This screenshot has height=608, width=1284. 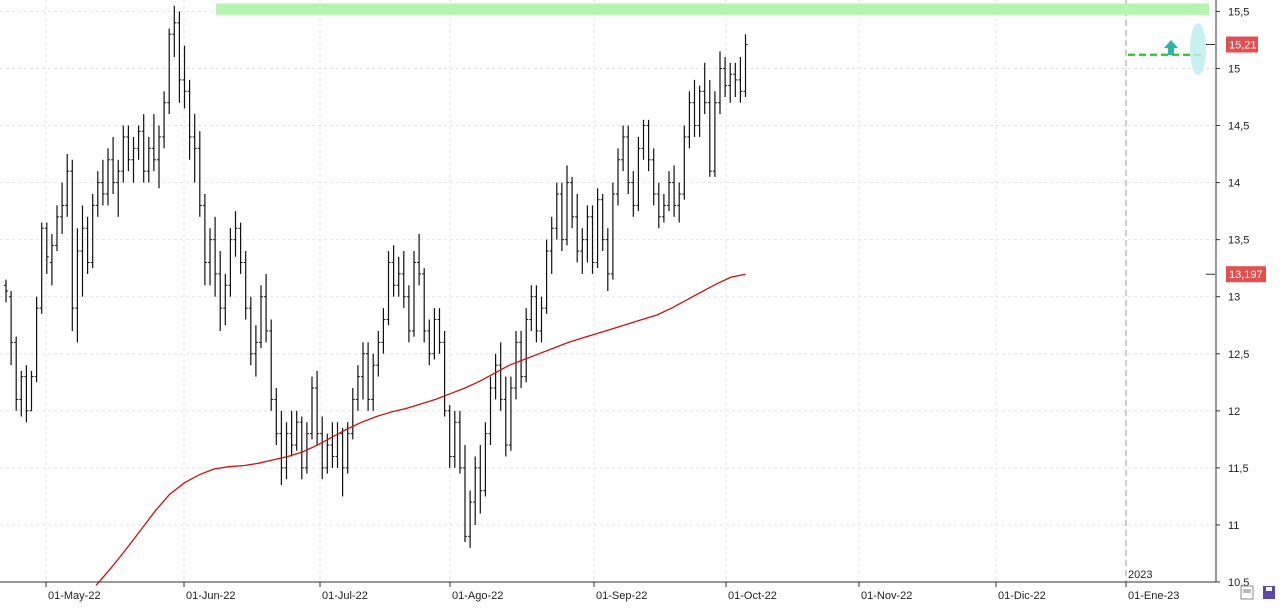 I want to click on resistance-zone, so click(x=712, y=9).